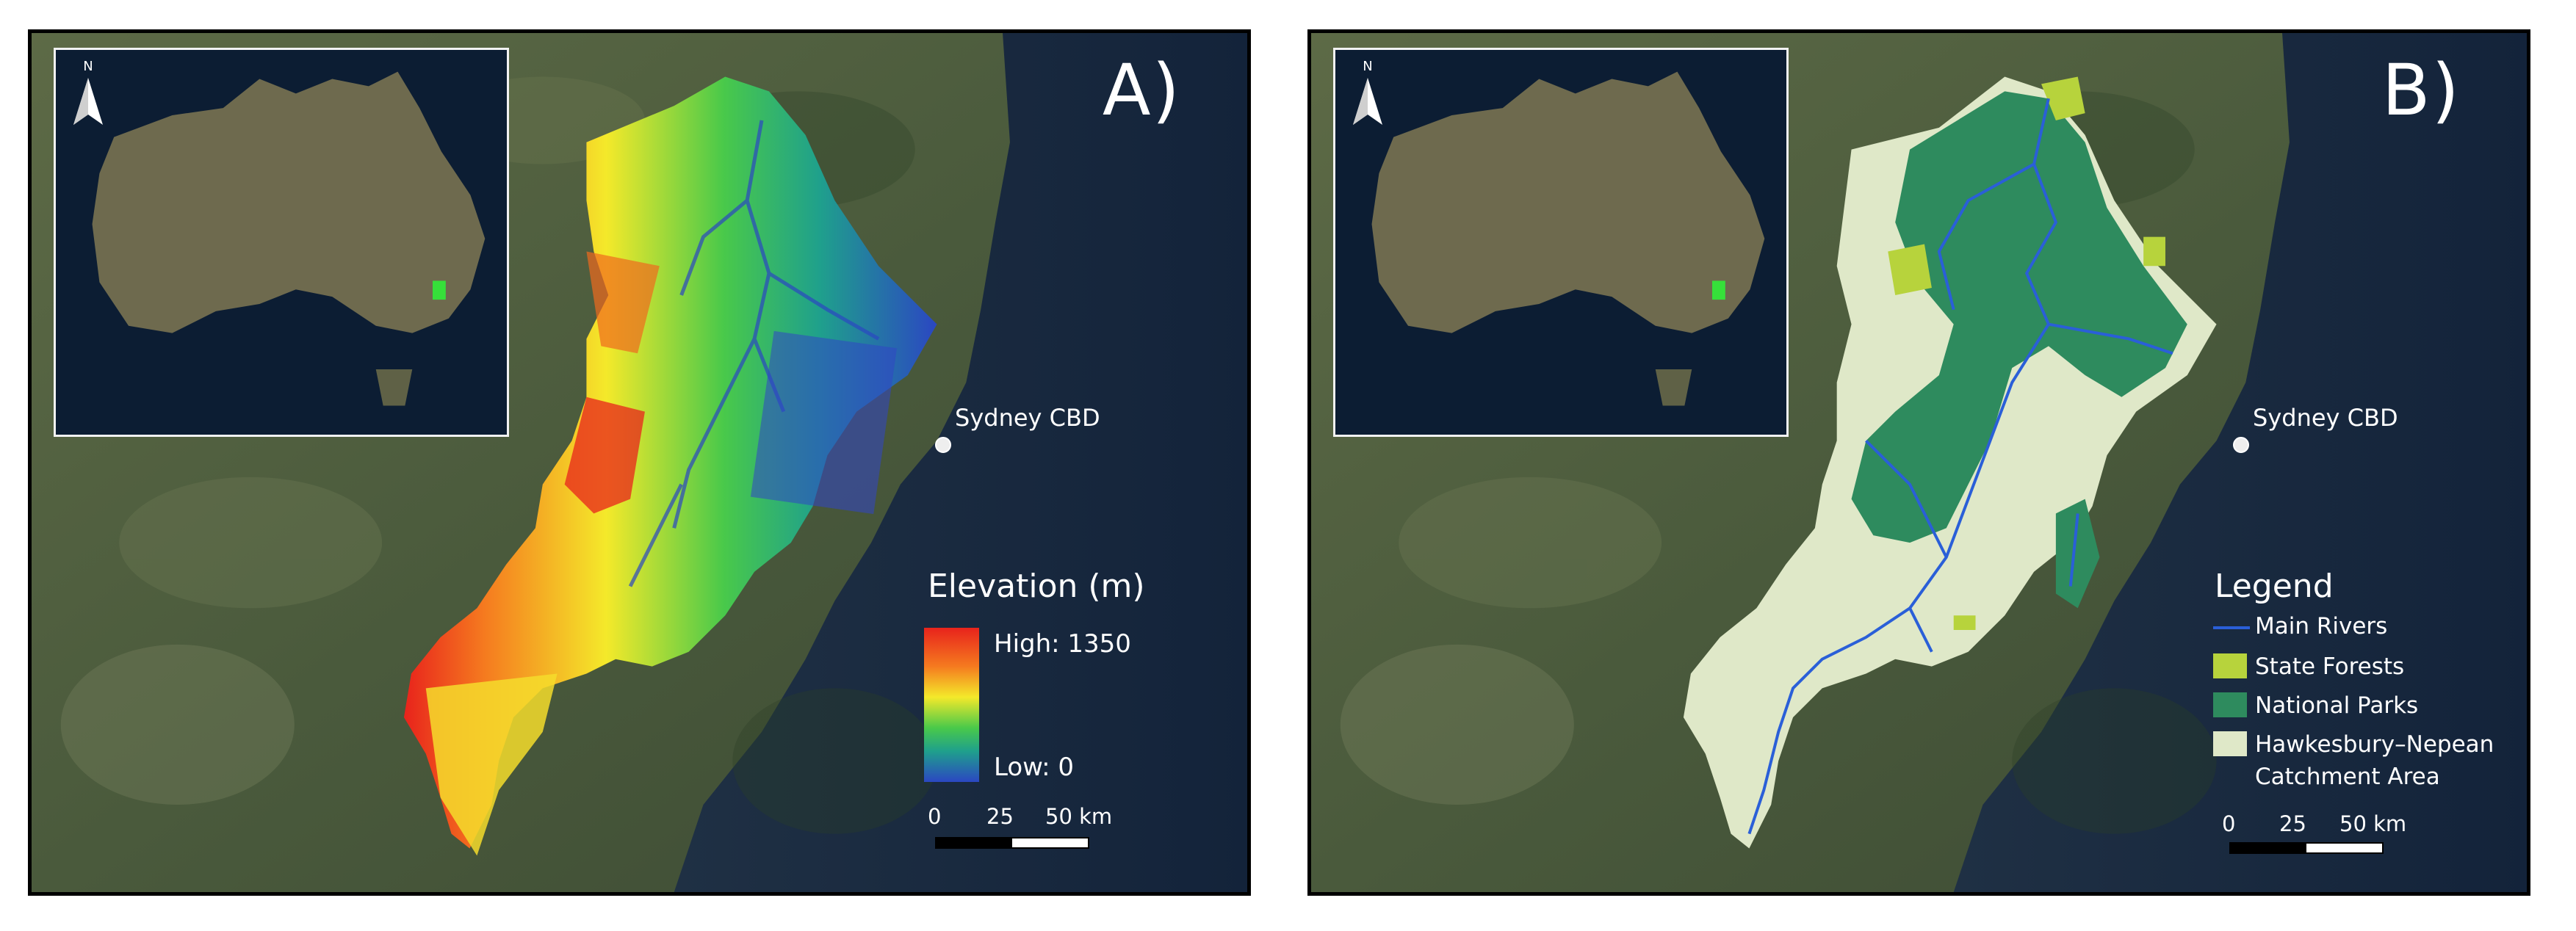  What do you see at coordinates (2330, 666) in the screenshot?
I see `legend-item-state-forests: State Forests` at bounding box center [2330, 666].